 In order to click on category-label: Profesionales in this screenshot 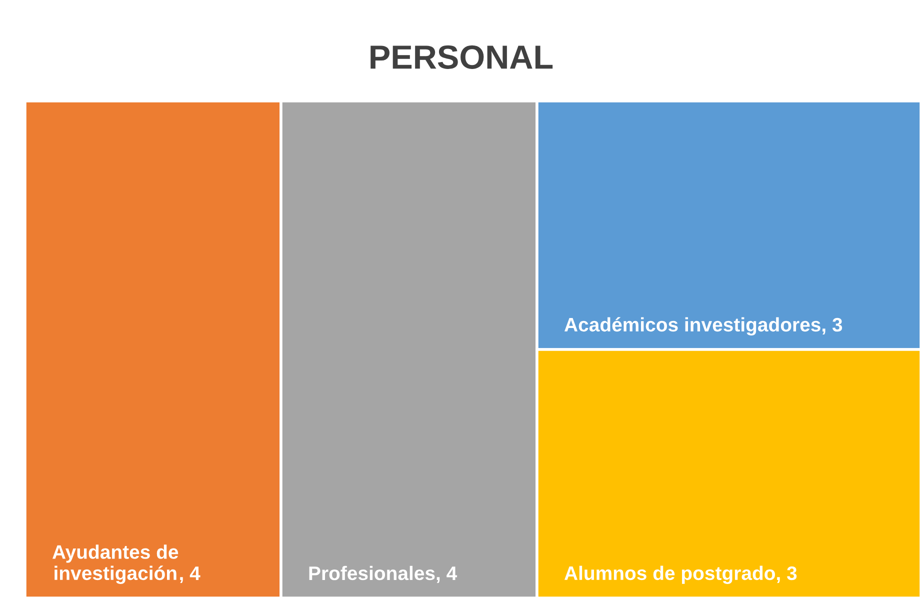, I will do `click(372, 573)`.